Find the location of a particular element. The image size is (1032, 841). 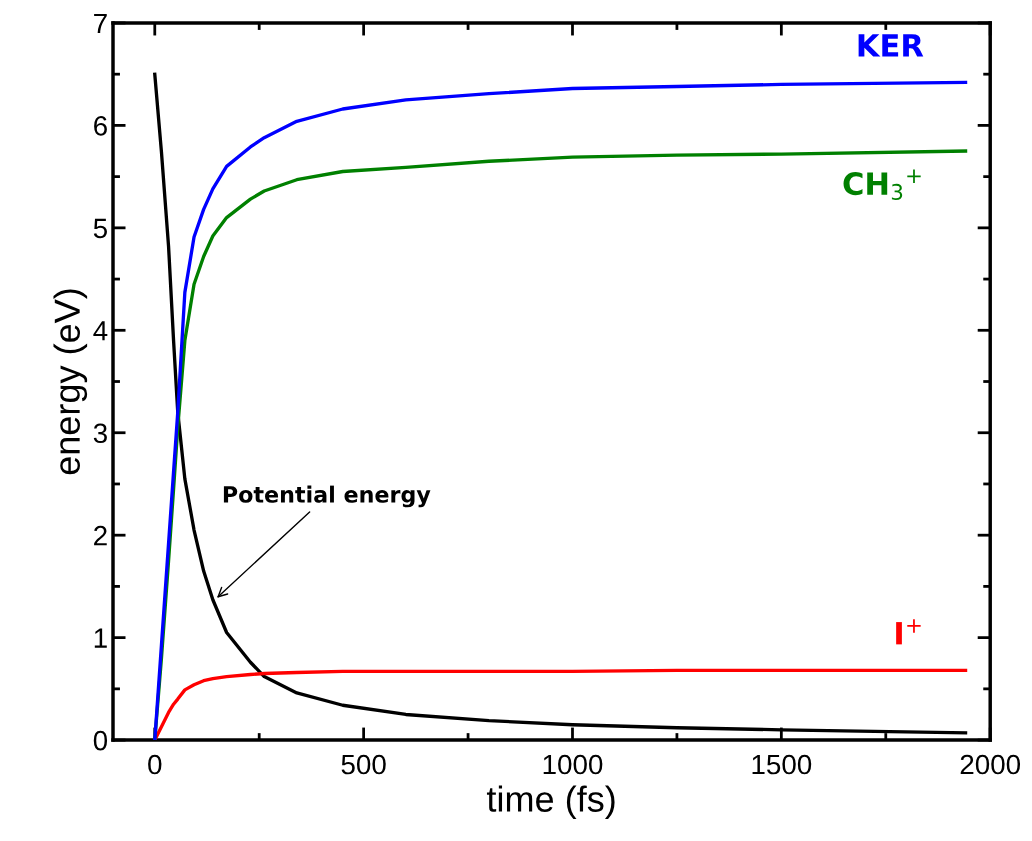

y-tick-label: 7 is located at coordinates (100, 23).